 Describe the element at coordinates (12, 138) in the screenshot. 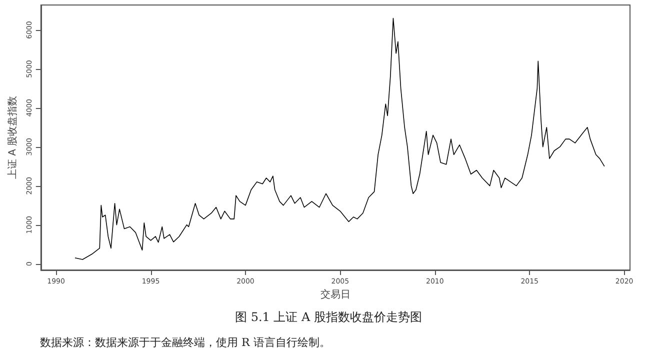

I see `y-axis-title: 上证 A 股收盘指数` at that location.